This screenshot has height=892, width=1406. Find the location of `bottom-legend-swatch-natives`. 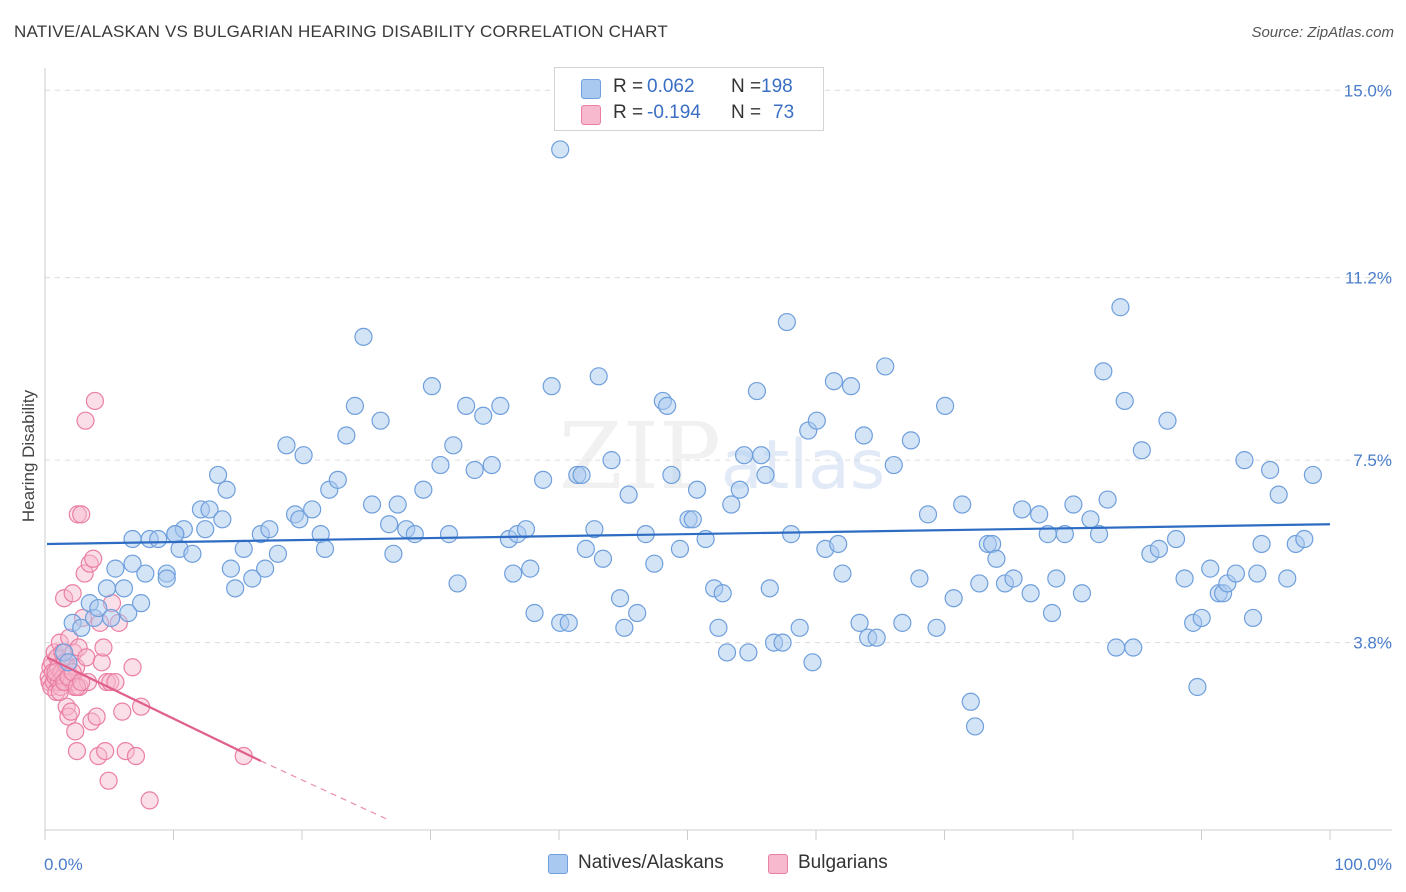

bottom-legend-swatch-natives is located at coordinates (558, 864).